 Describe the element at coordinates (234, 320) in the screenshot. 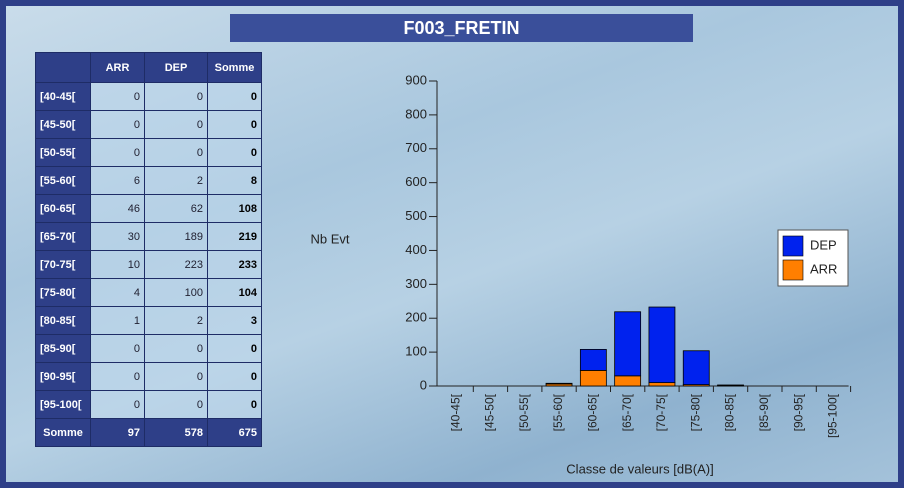

I see `cell: 3` at that location.